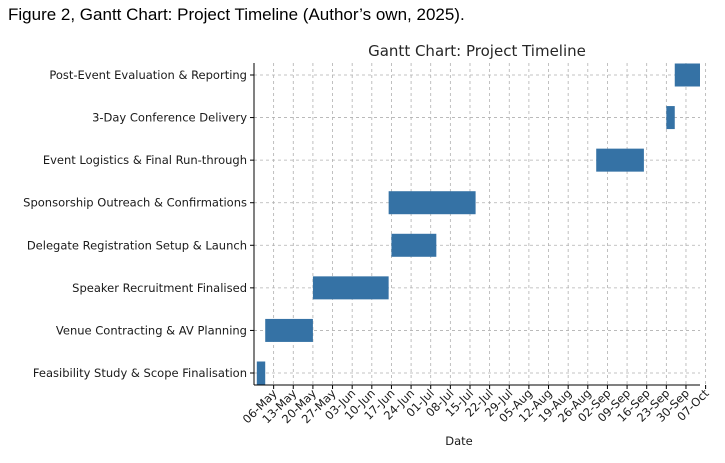  Describe the element at coordinates (140, 373) in the screenshot. I see `task-label: Feasibility Study & Scope Finalisation` at that location.